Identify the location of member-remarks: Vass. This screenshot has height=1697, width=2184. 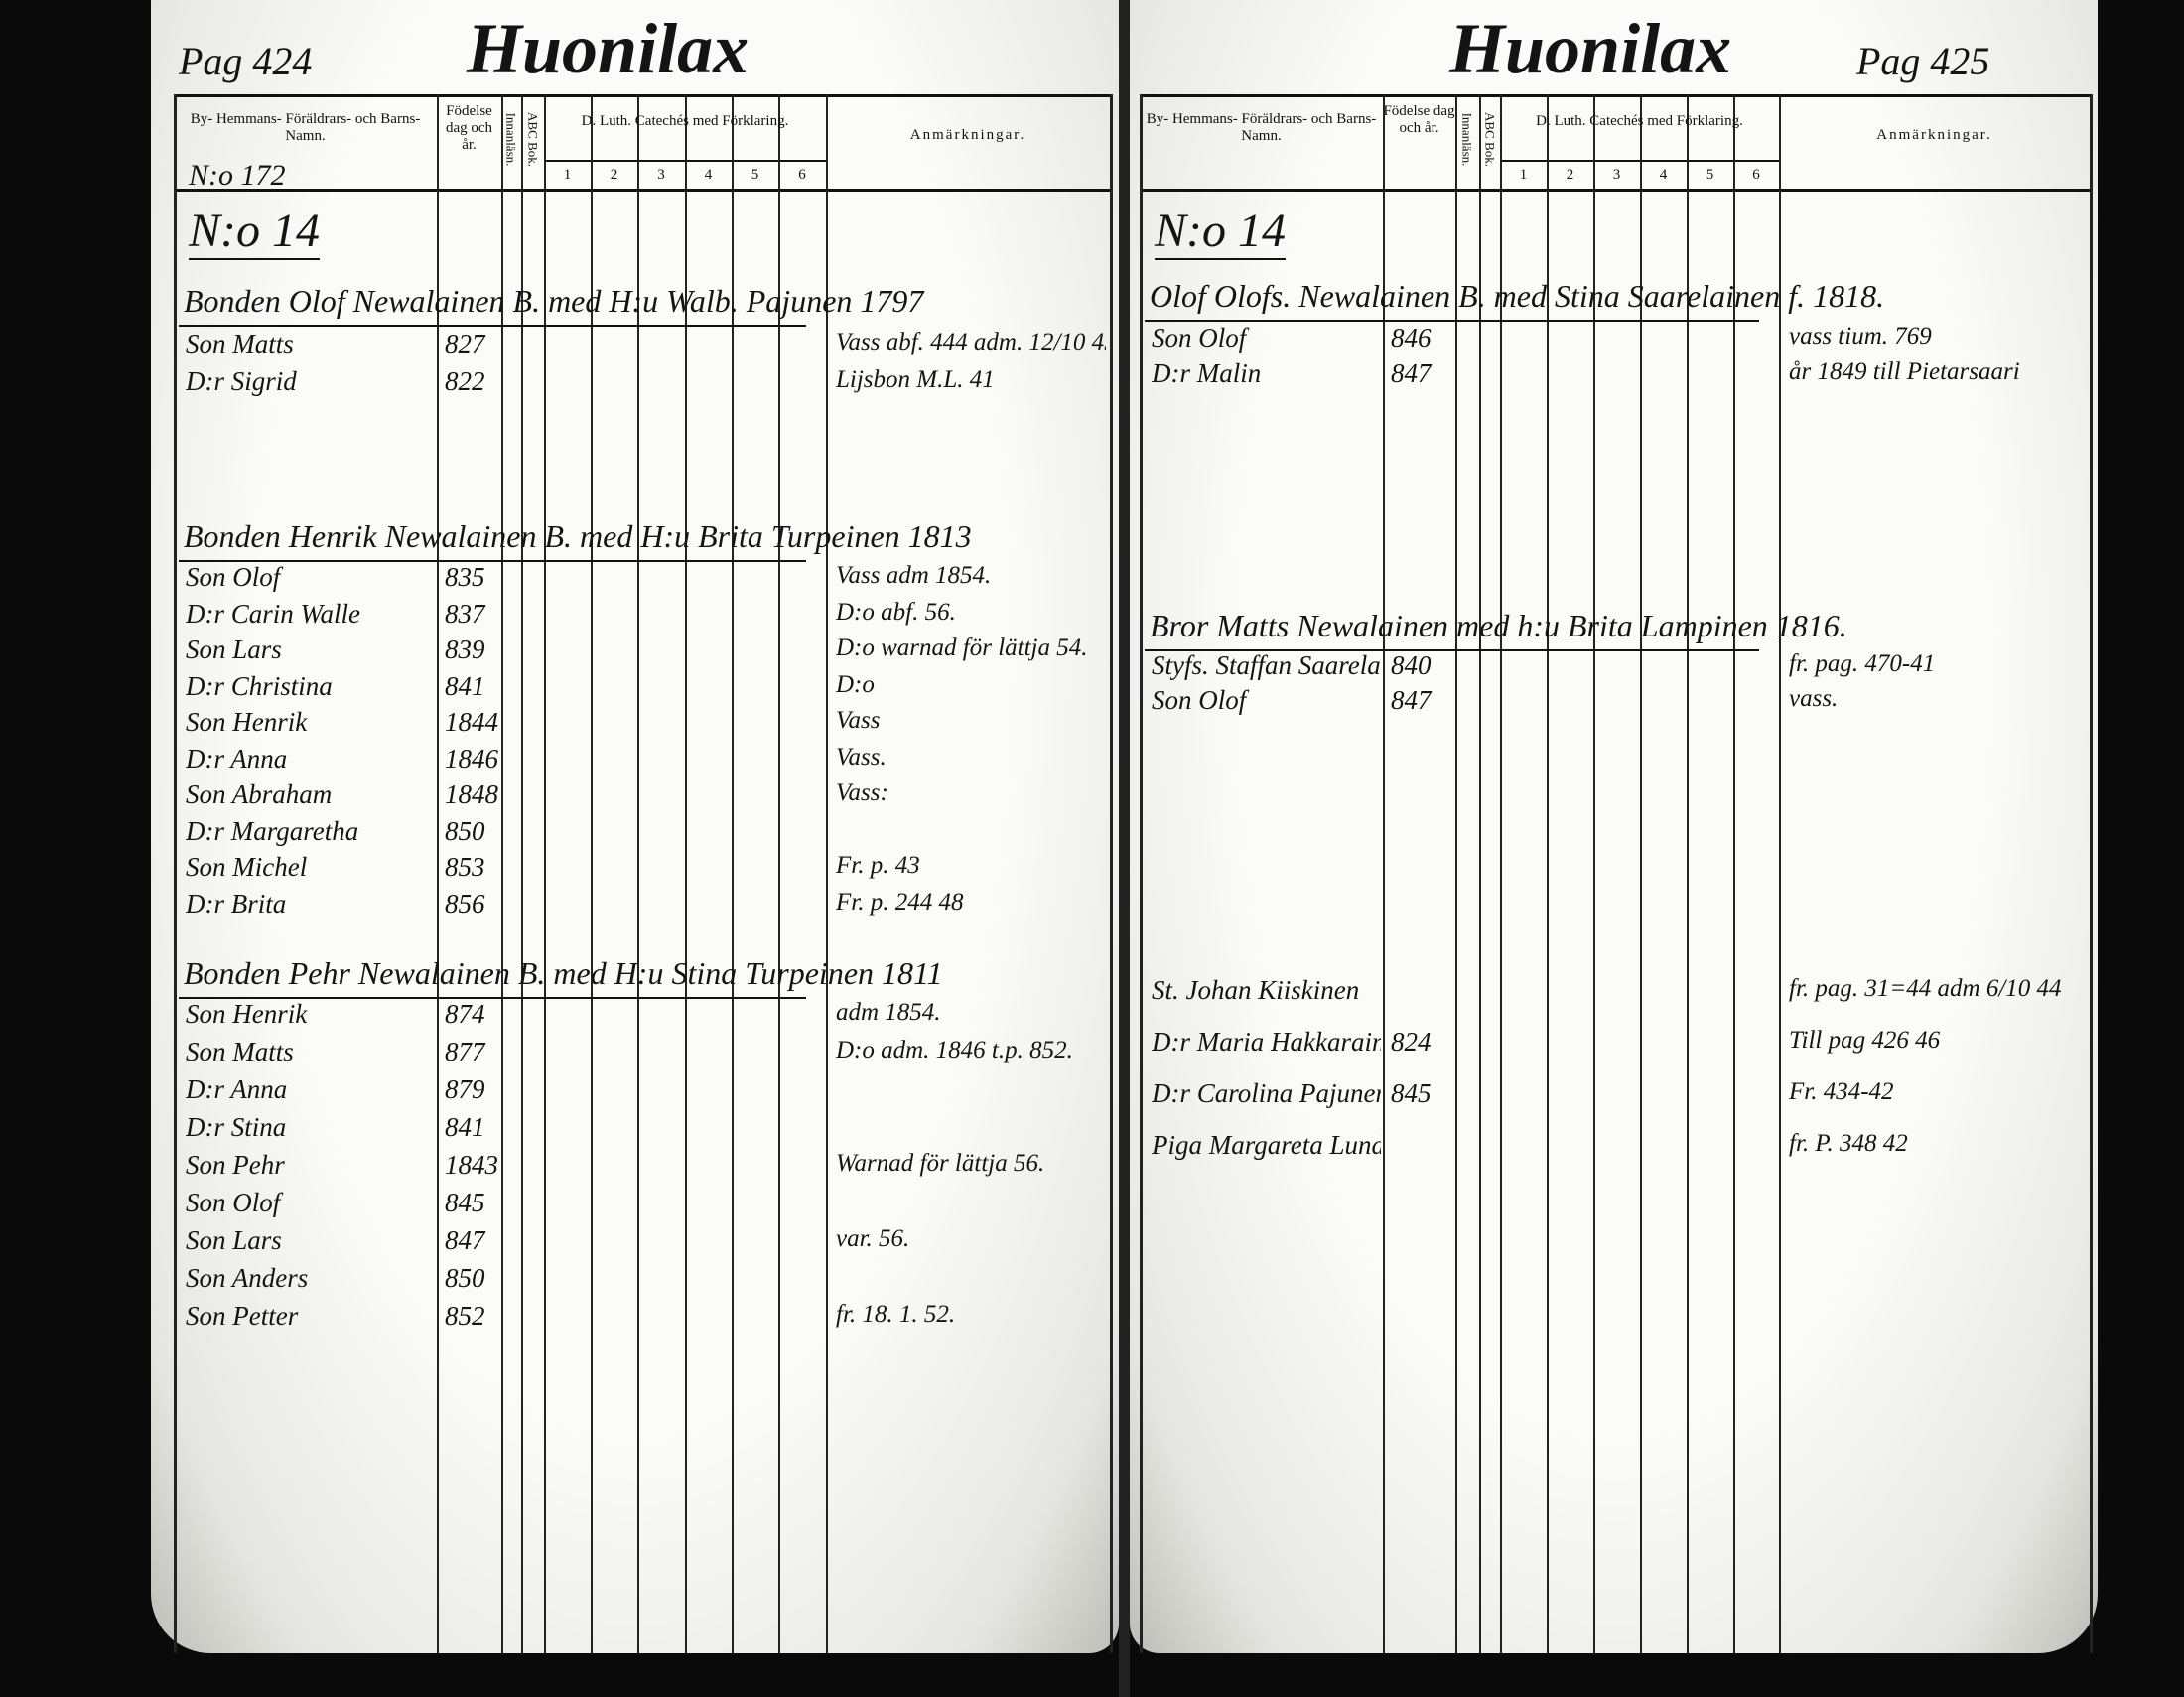
(858, 720).